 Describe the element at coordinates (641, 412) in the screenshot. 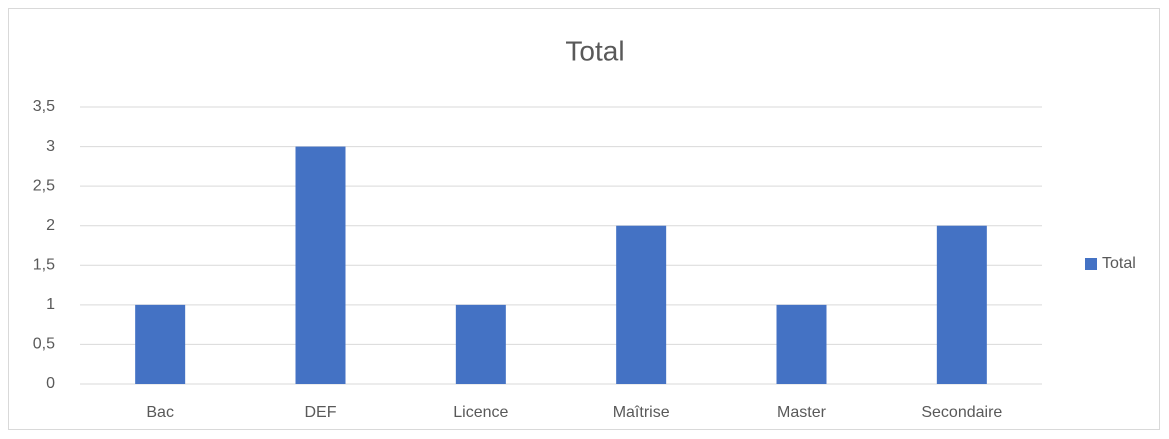

I see `x-tick-label: Maîtrise` at that location.